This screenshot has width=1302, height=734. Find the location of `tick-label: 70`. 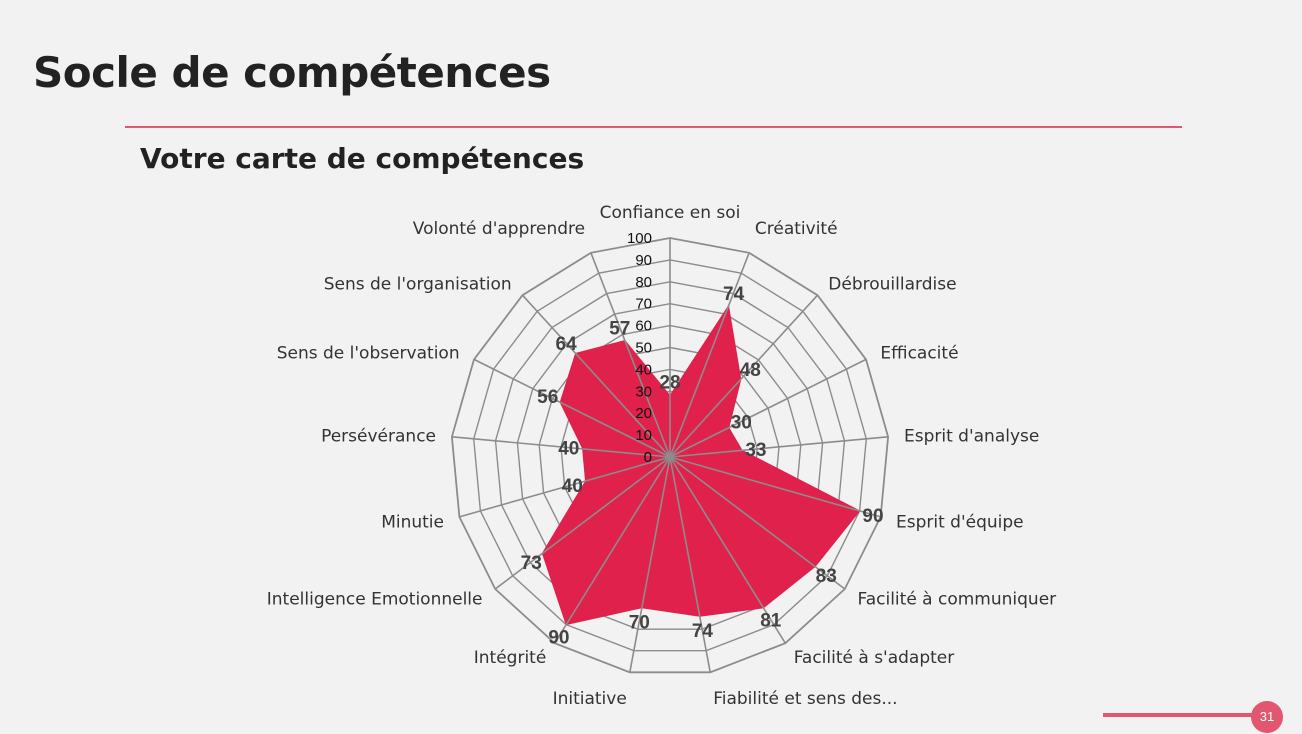

tick-label: 70 is located at coordinates (643, 304).